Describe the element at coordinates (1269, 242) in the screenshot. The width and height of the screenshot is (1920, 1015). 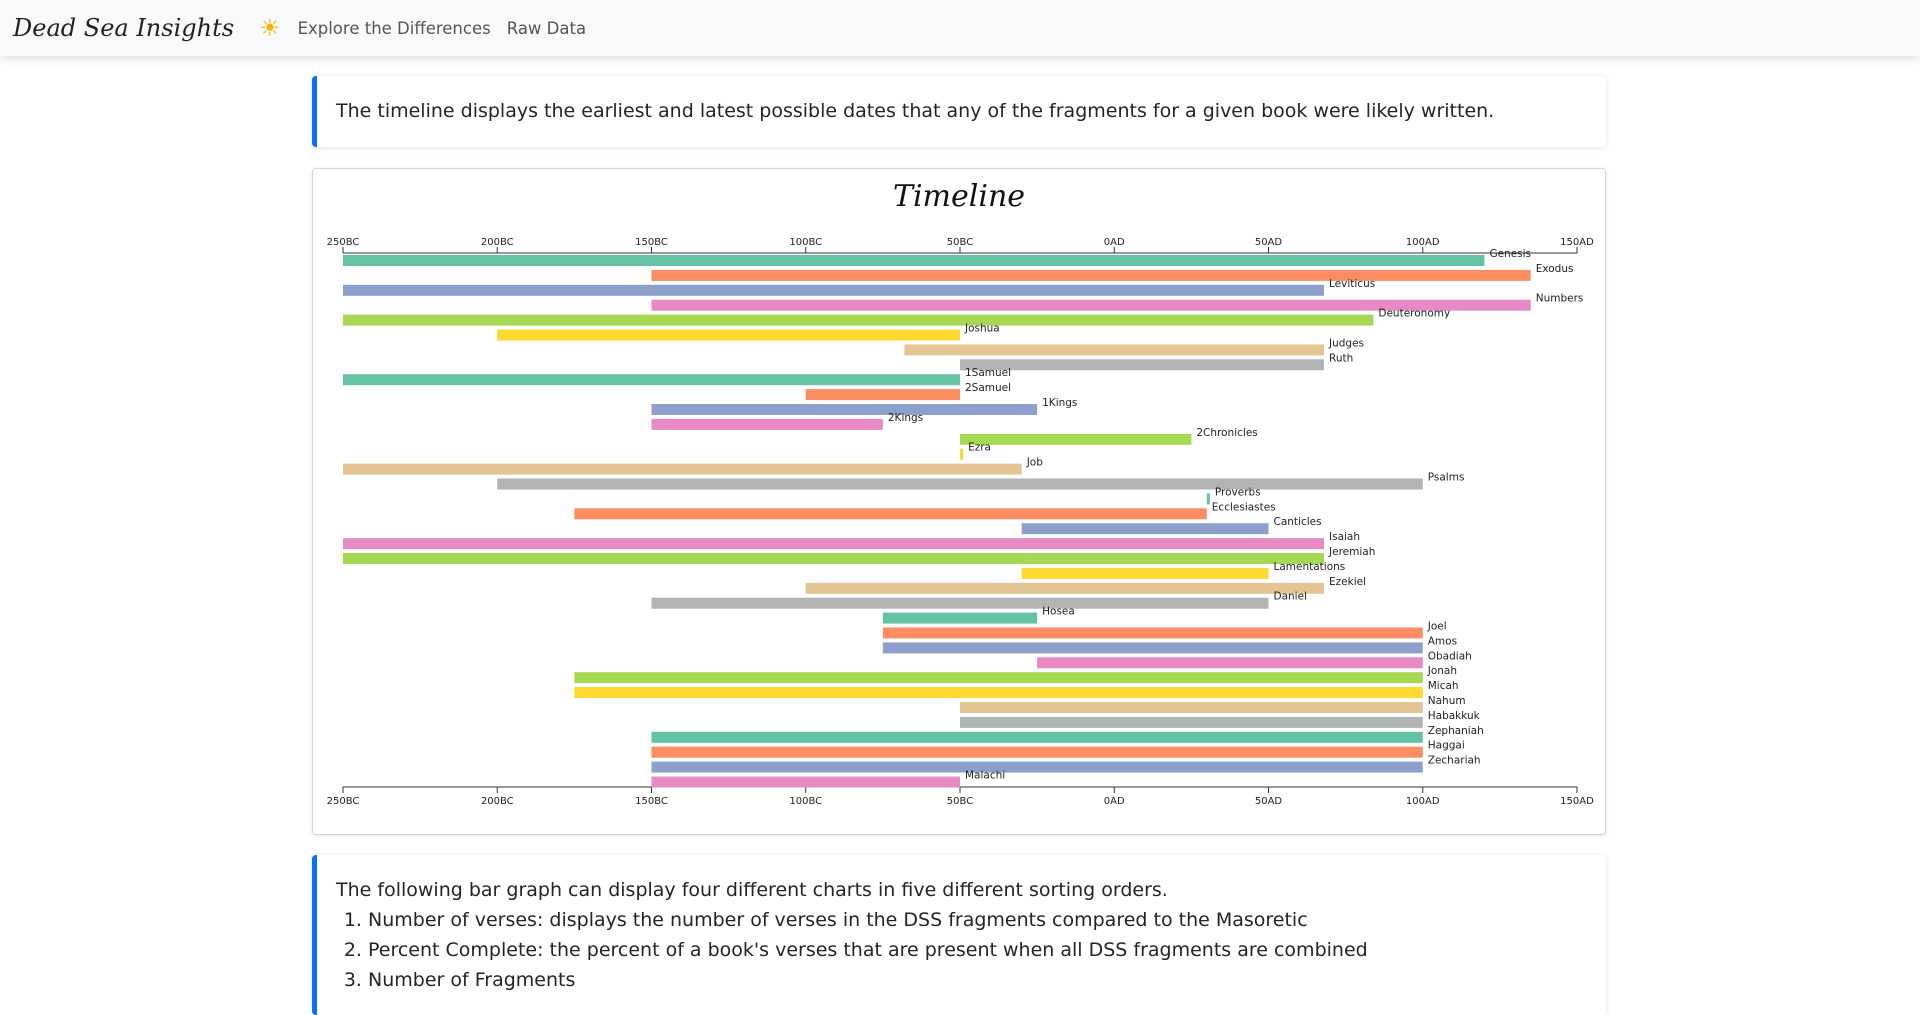
I see `top-axis-tick-label: 50AD` at that location.